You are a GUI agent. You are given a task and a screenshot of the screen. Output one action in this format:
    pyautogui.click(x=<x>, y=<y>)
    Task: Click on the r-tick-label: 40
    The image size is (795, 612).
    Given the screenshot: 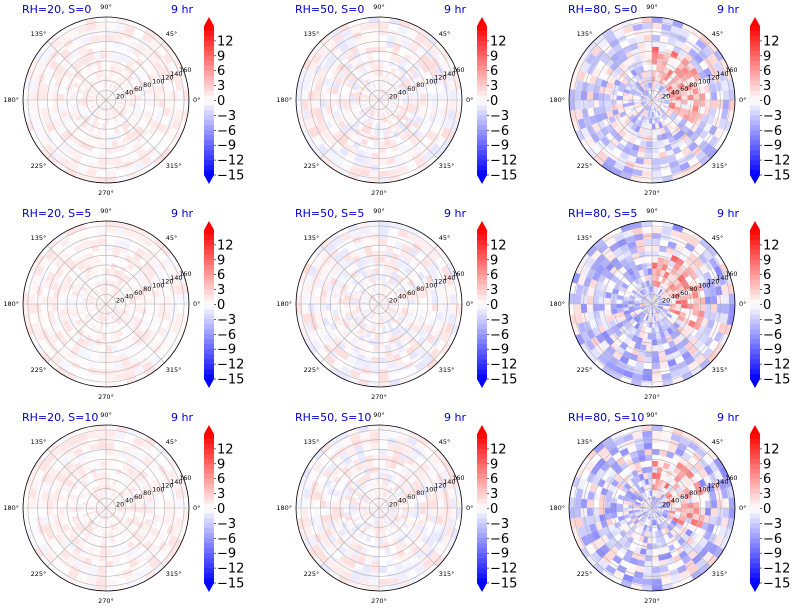 What is the action you would take?
    pyautogui.click(x=675, y=297)
    